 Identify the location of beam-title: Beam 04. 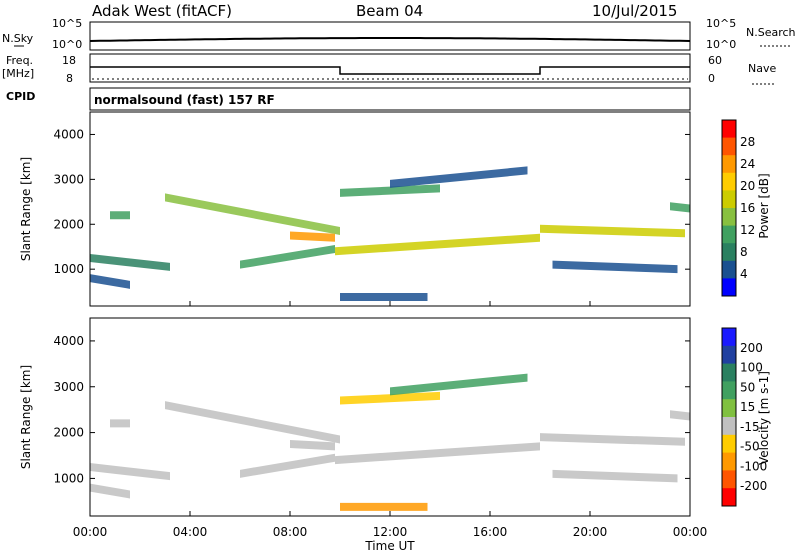
(389, 11).